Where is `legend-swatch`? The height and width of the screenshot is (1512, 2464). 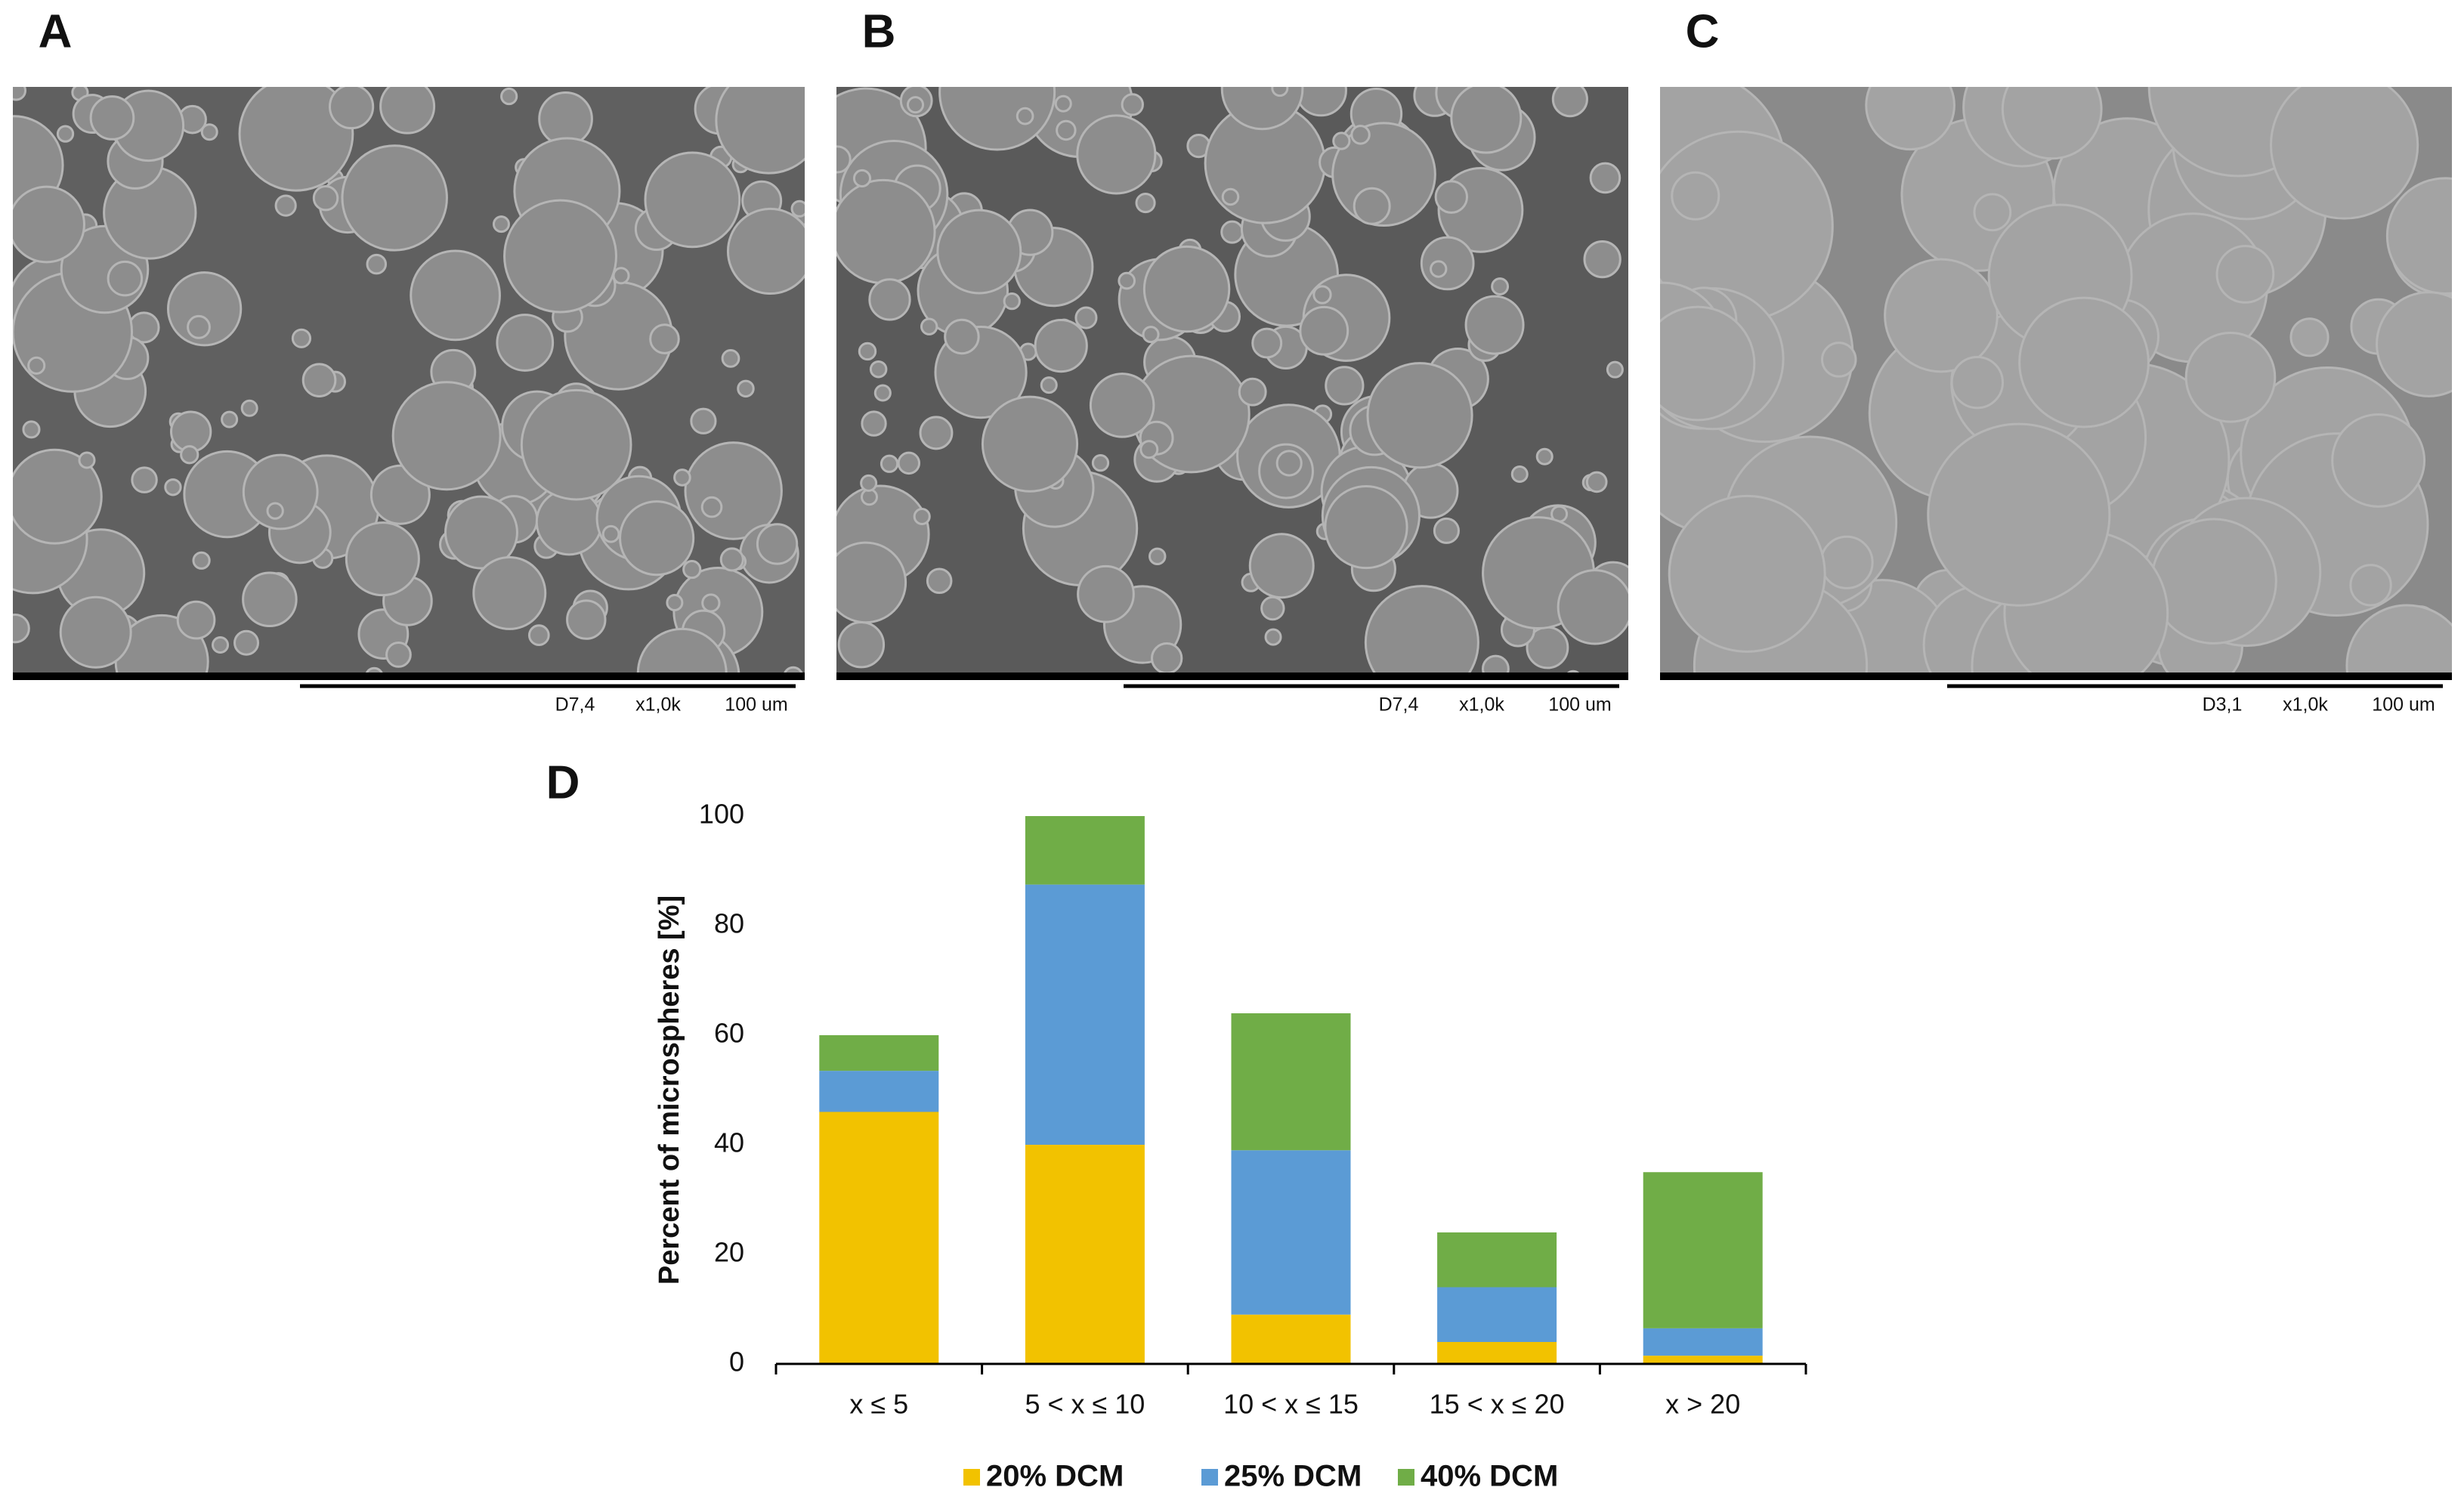
legend-swatch is located at coordinates (1406, 1477).